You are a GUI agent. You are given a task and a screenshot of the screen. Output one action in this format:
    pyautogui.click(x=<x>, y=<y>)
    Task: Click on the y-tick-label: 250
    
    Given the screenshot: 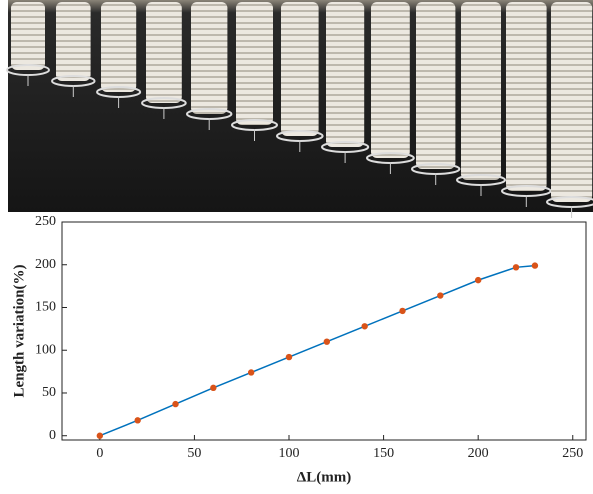 What is the action you would take?
    pyautogui.click(x=45, y=221)
    